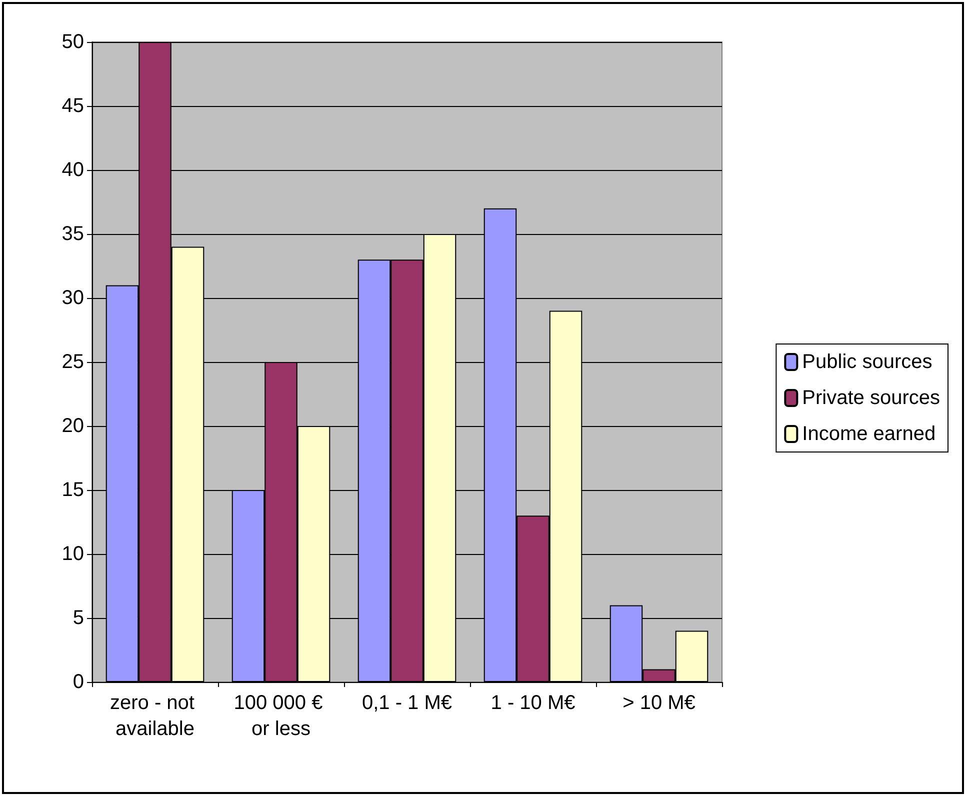  I want to click on x-tick-label: 0,1 - 1 M€, so click(407, 703).